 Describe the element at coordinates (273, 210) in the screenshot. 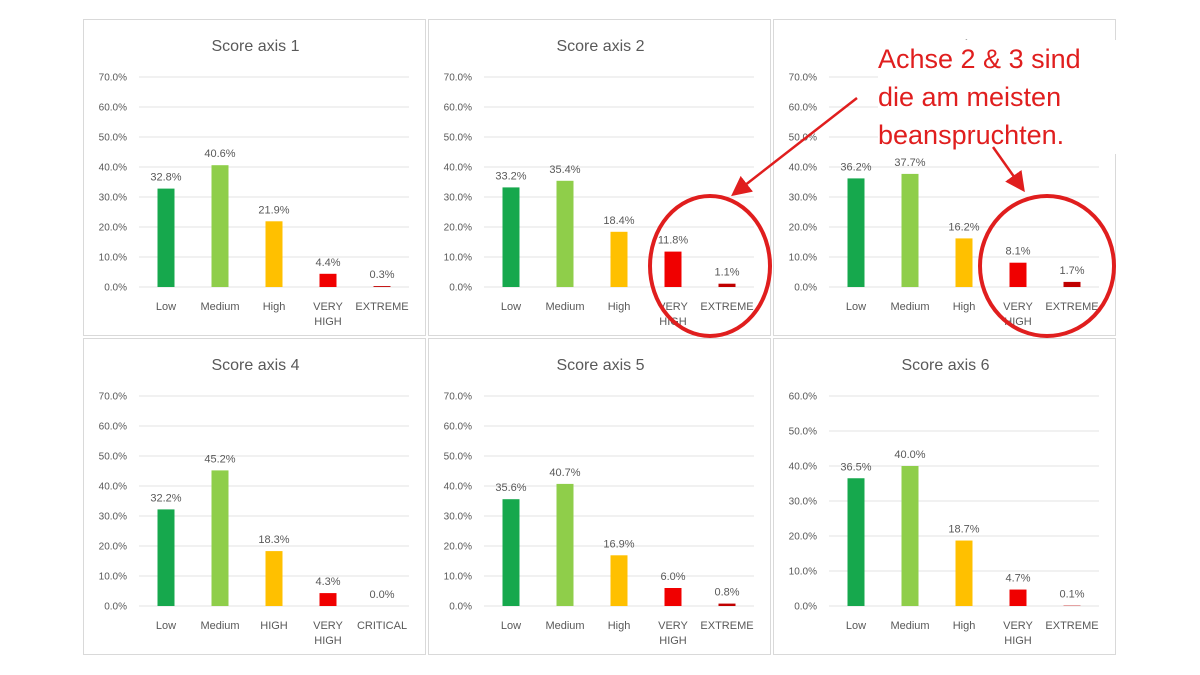

I see `data-label: 21.9%` at that location.